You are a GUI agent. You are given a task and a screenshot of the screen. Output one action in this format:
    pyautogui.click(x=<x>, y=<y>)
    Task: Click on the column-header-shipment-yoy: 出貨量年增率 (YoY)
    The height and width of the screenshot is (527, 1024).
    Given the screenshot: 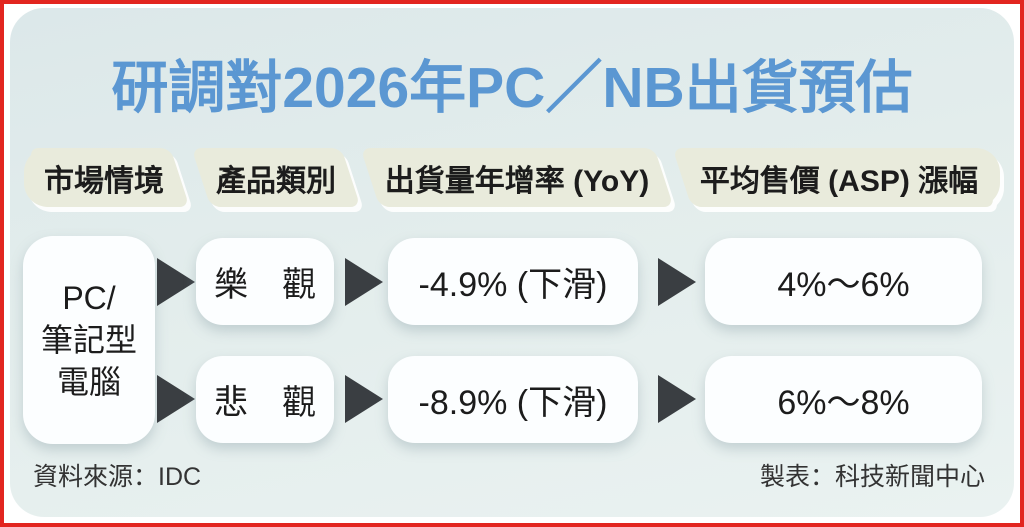 What is the action you would take?
    pyautogui.click(x=517, y=177)
    